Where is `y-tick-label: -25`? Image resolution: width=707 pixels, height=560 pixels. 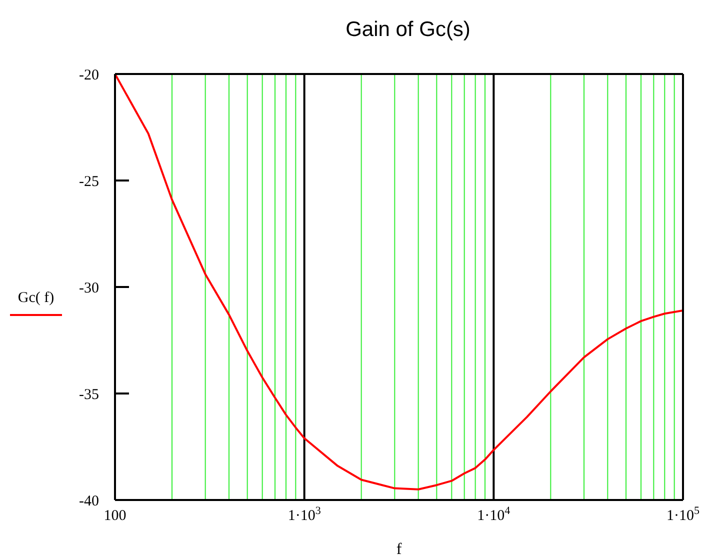 y-tick-label: -25 is located at coordinates (89, 182).